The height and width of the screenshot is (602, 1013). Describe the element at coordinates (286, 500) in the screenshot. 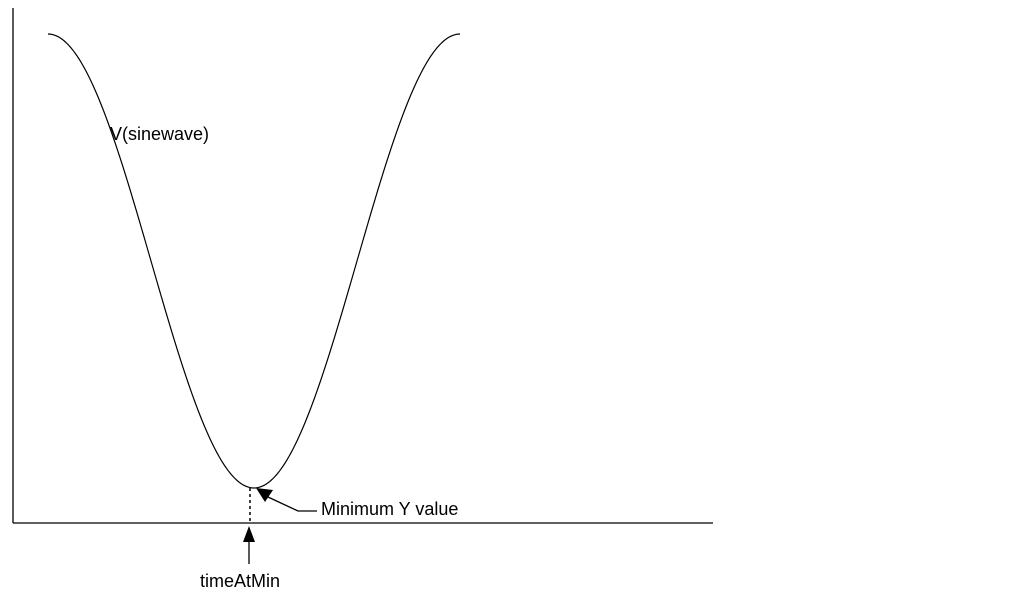

I see `min-arrow` at that location.